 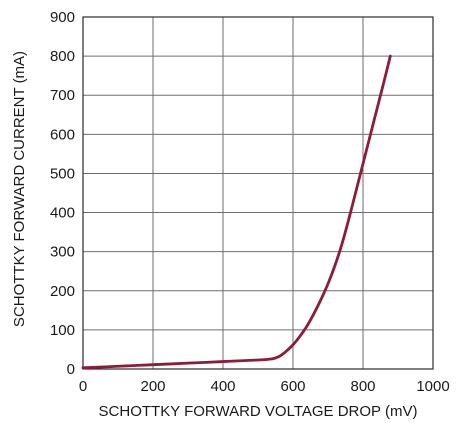 What do you see at coordinates (362, 386) in the screenshot?
I see `x-tick-label: 800` at bounding box center [362, 386].